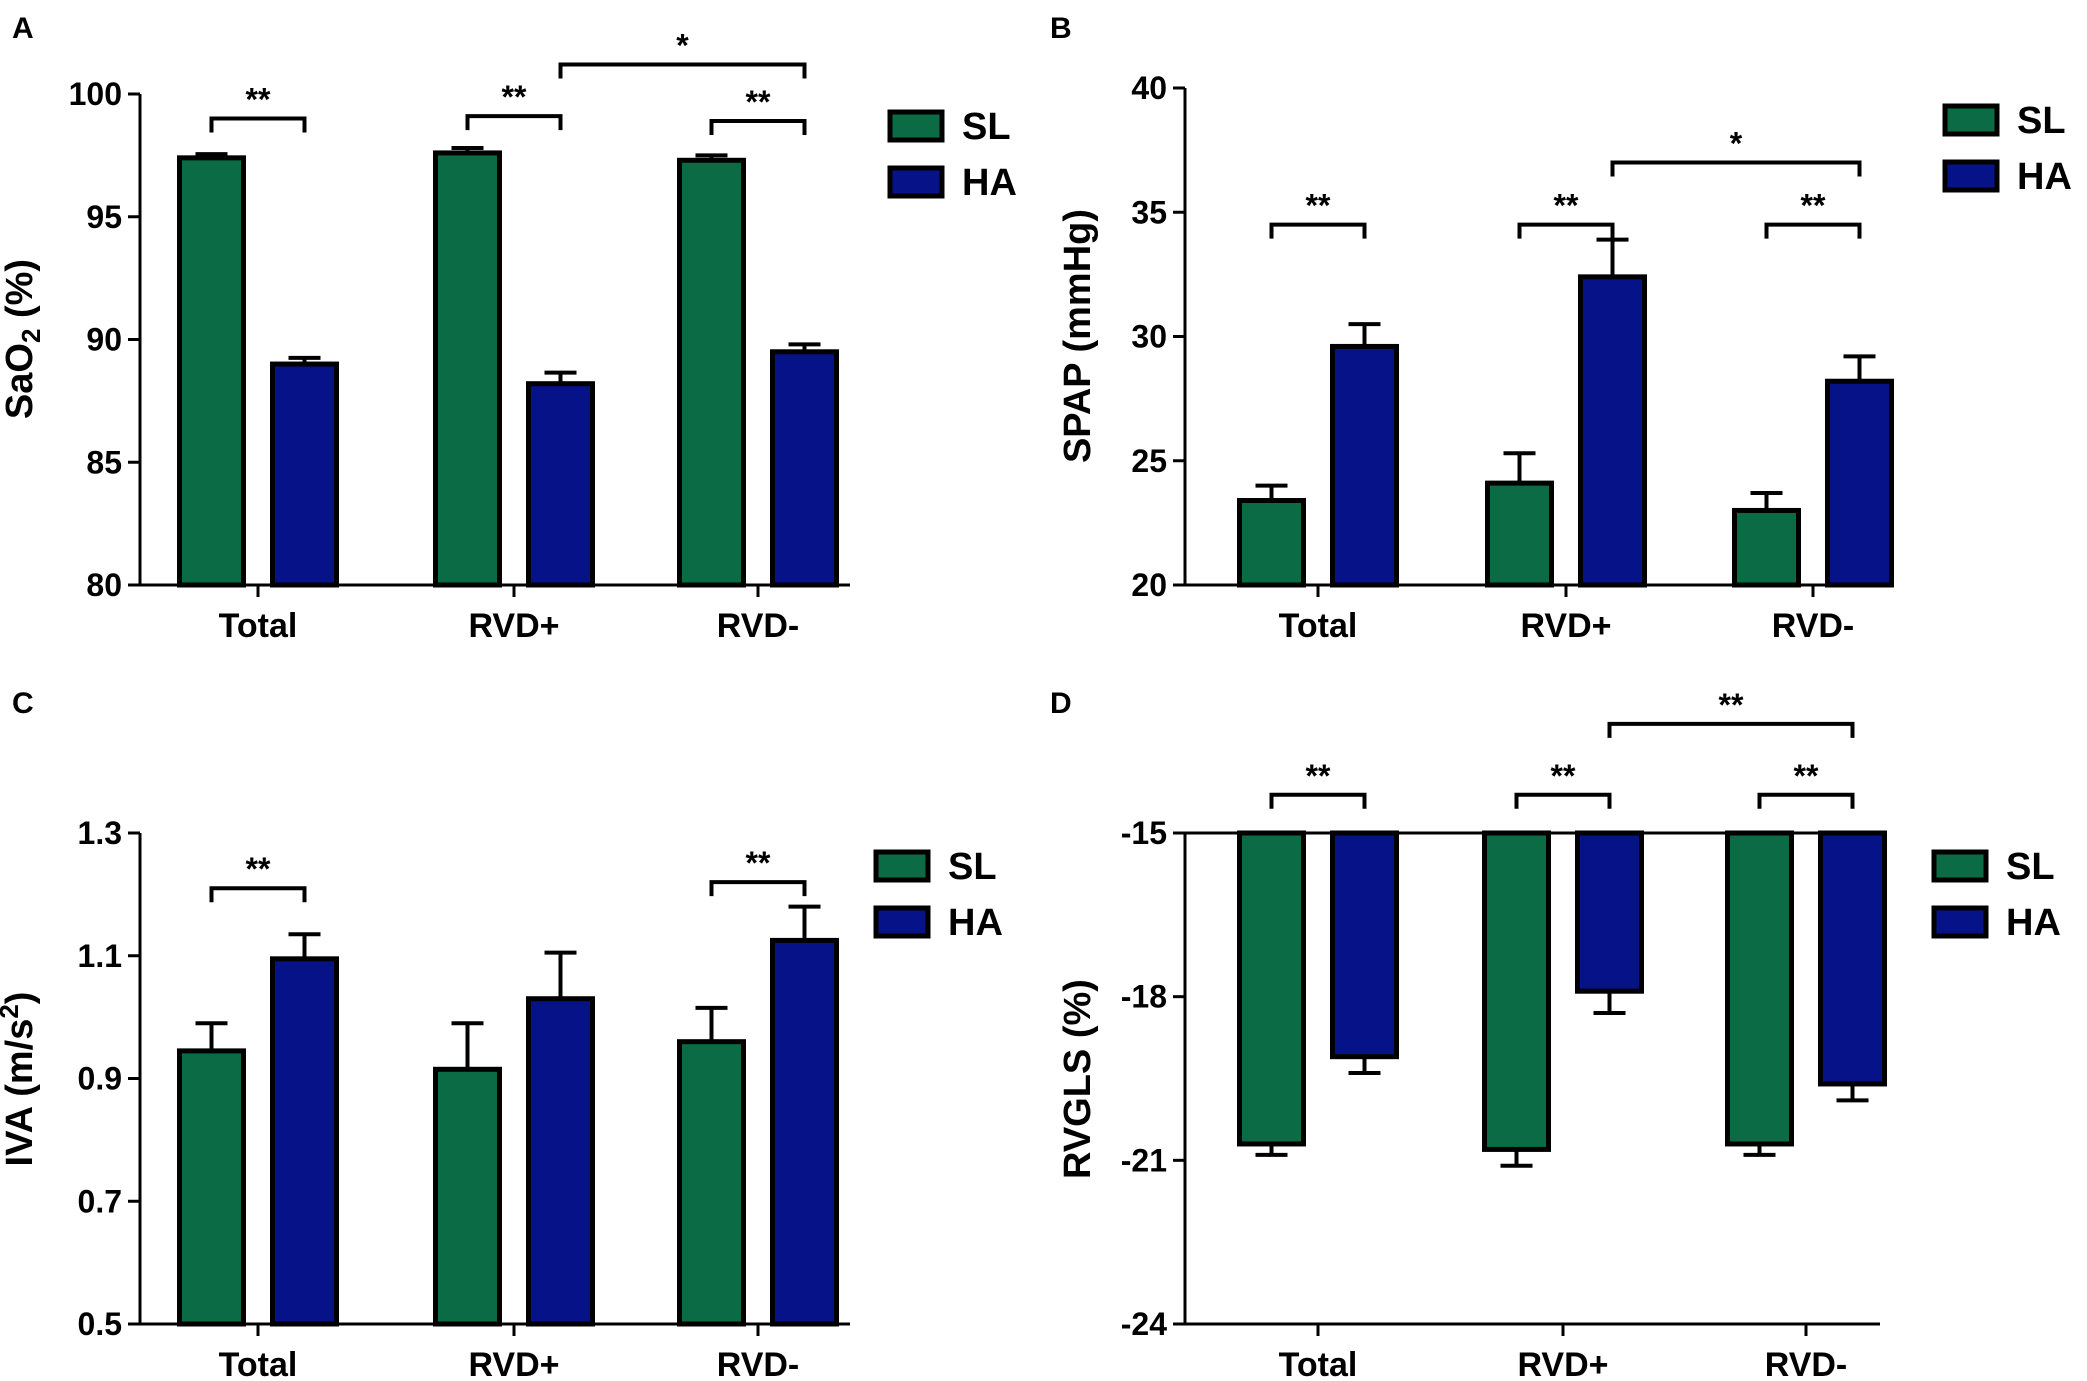 The image size is (2087, 1381). What do you see at coordinates (104, 340) in the screenshot?
I see `y-tick-label: 90` at bounding box center [104, 340].